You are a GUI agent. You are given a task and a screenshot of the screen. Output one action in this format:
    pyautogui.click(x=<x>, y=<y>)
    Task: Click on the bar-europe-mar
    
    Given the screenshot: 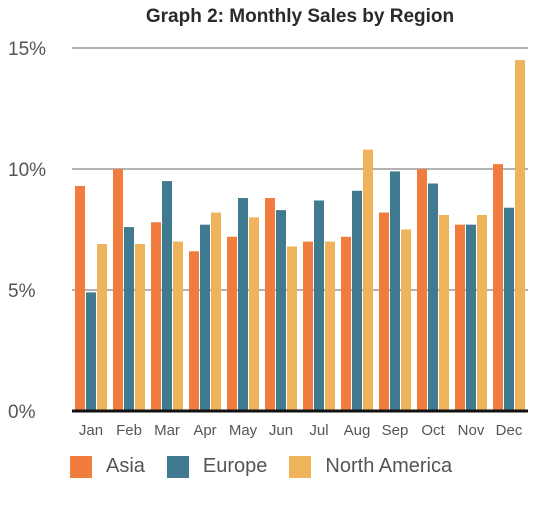 What is the action you would take?
    pyautogui.click(x=167, y=296)
    